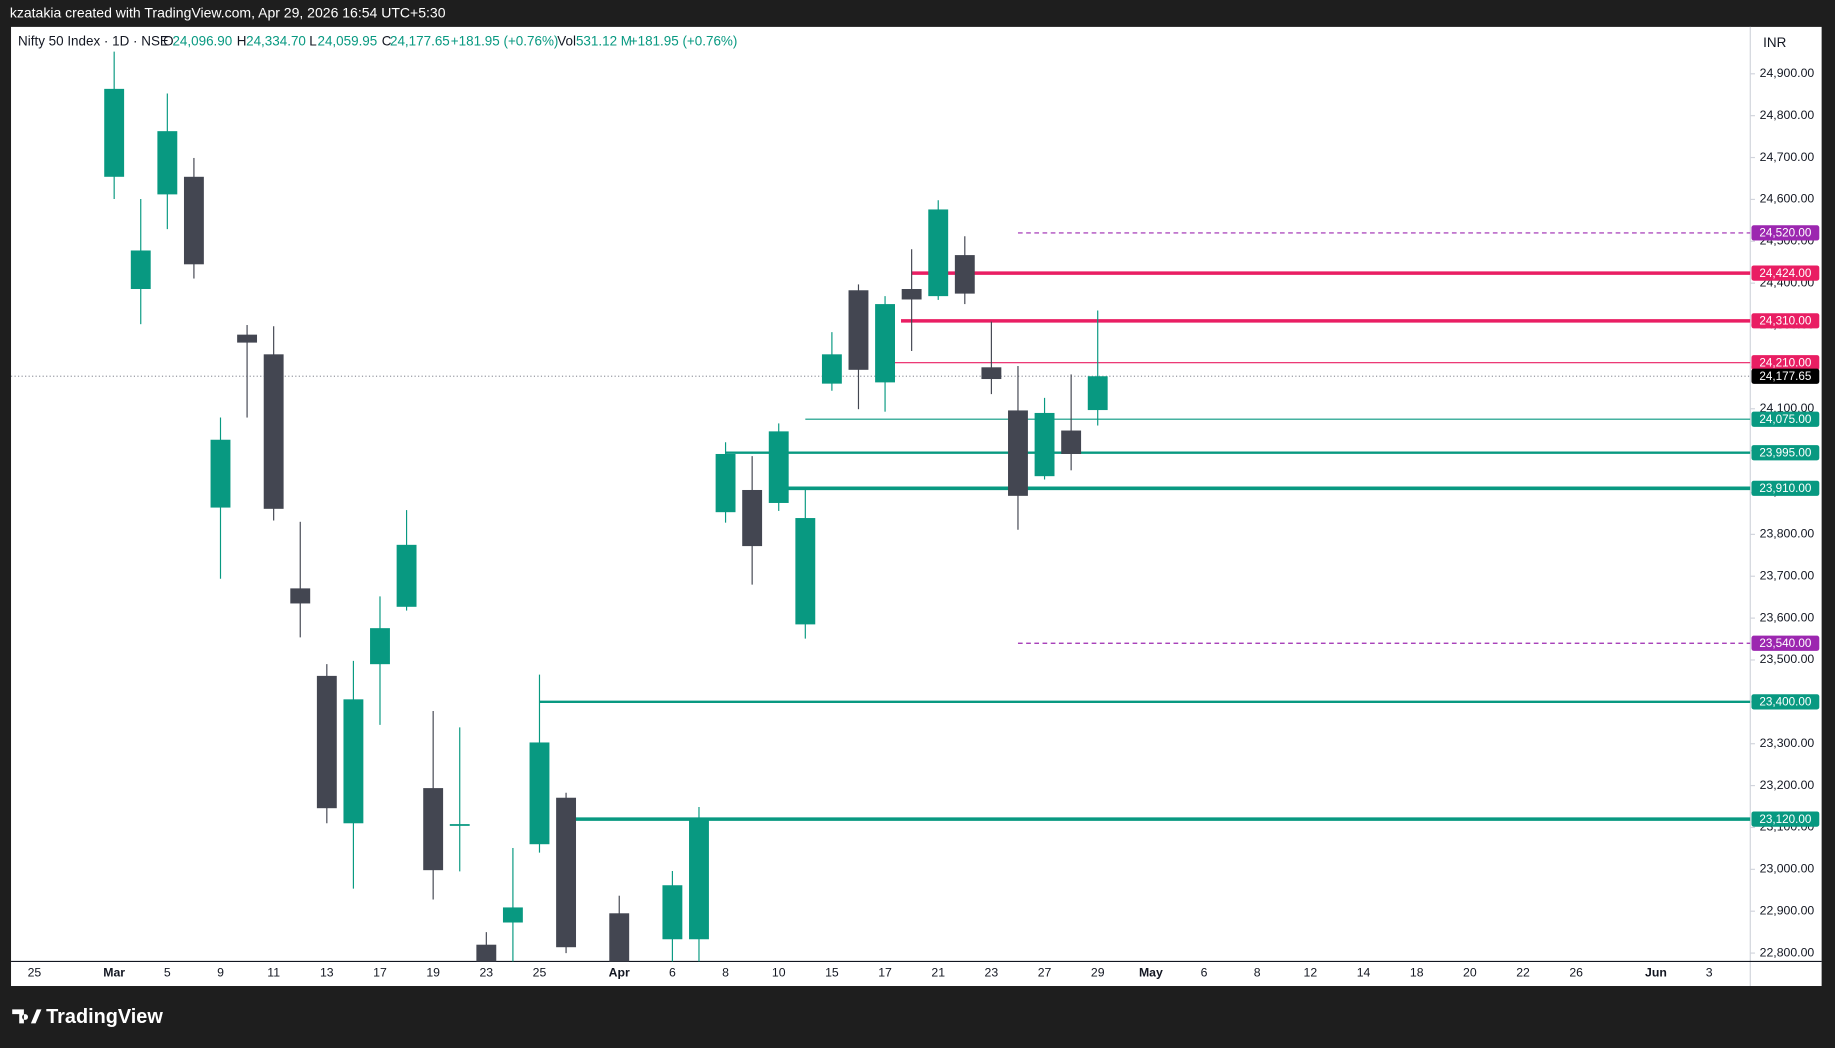 This screenshot has width=1835, height=1048. I want to click on volume-key: Vol, so click(566, 41).